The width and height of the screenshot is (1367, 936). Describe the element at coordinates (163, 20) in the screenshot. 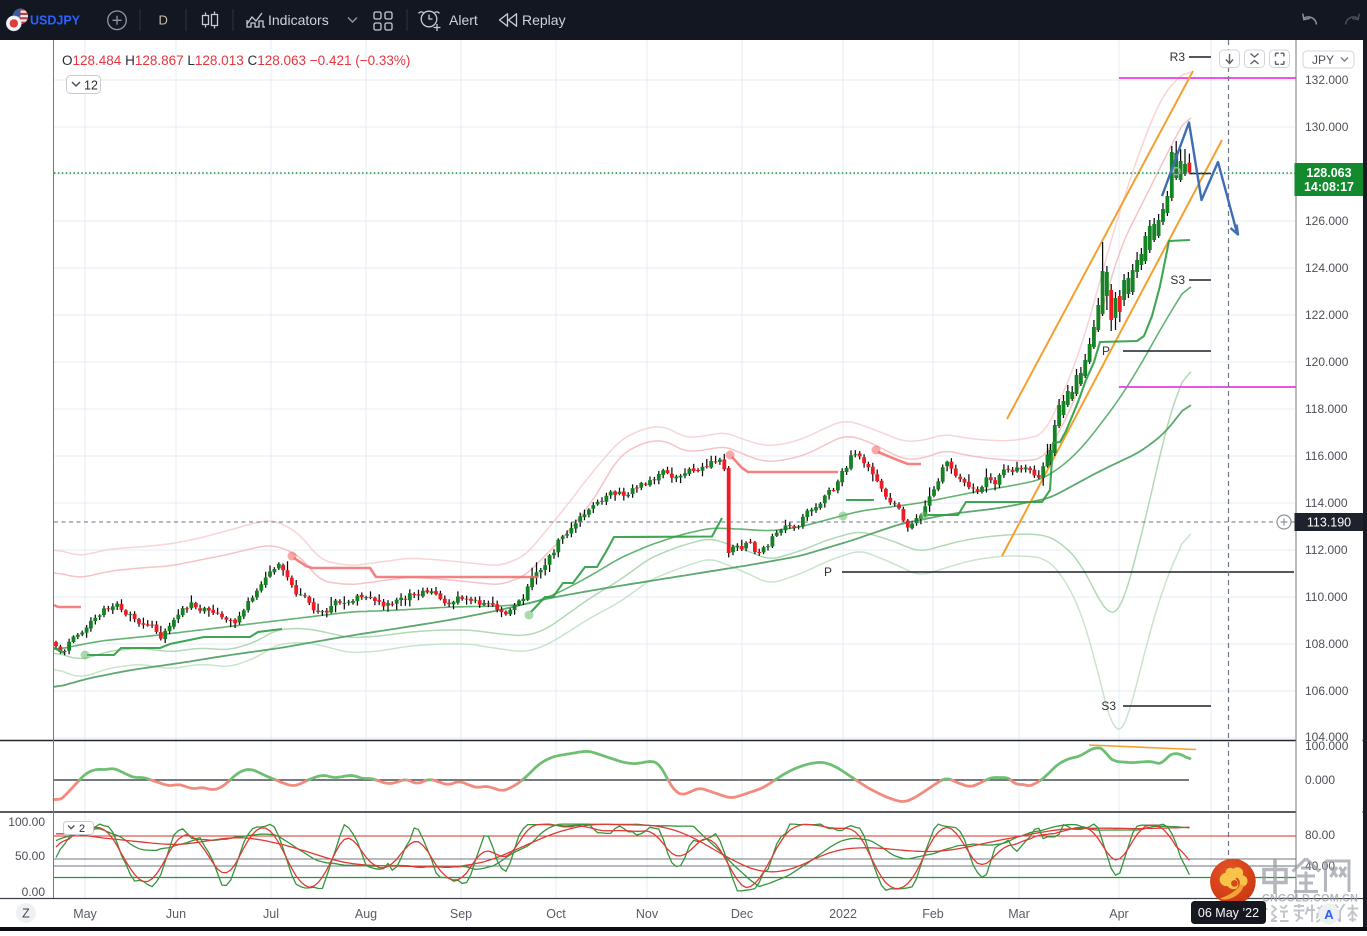

I see `svg-text: D` at that location.